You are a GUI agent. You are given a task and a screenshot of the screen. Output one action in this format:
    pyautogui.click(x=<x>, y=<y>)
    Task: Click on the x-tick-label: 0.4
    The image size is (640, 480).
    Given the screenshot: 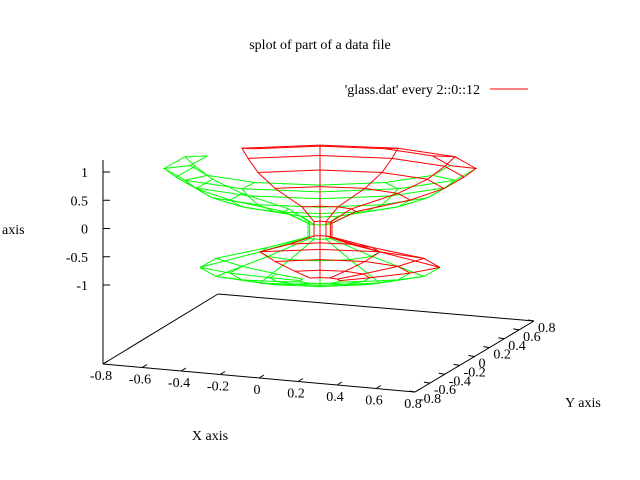 What is the action you would take?
    pyautogui.click(x=335, y=397)
    